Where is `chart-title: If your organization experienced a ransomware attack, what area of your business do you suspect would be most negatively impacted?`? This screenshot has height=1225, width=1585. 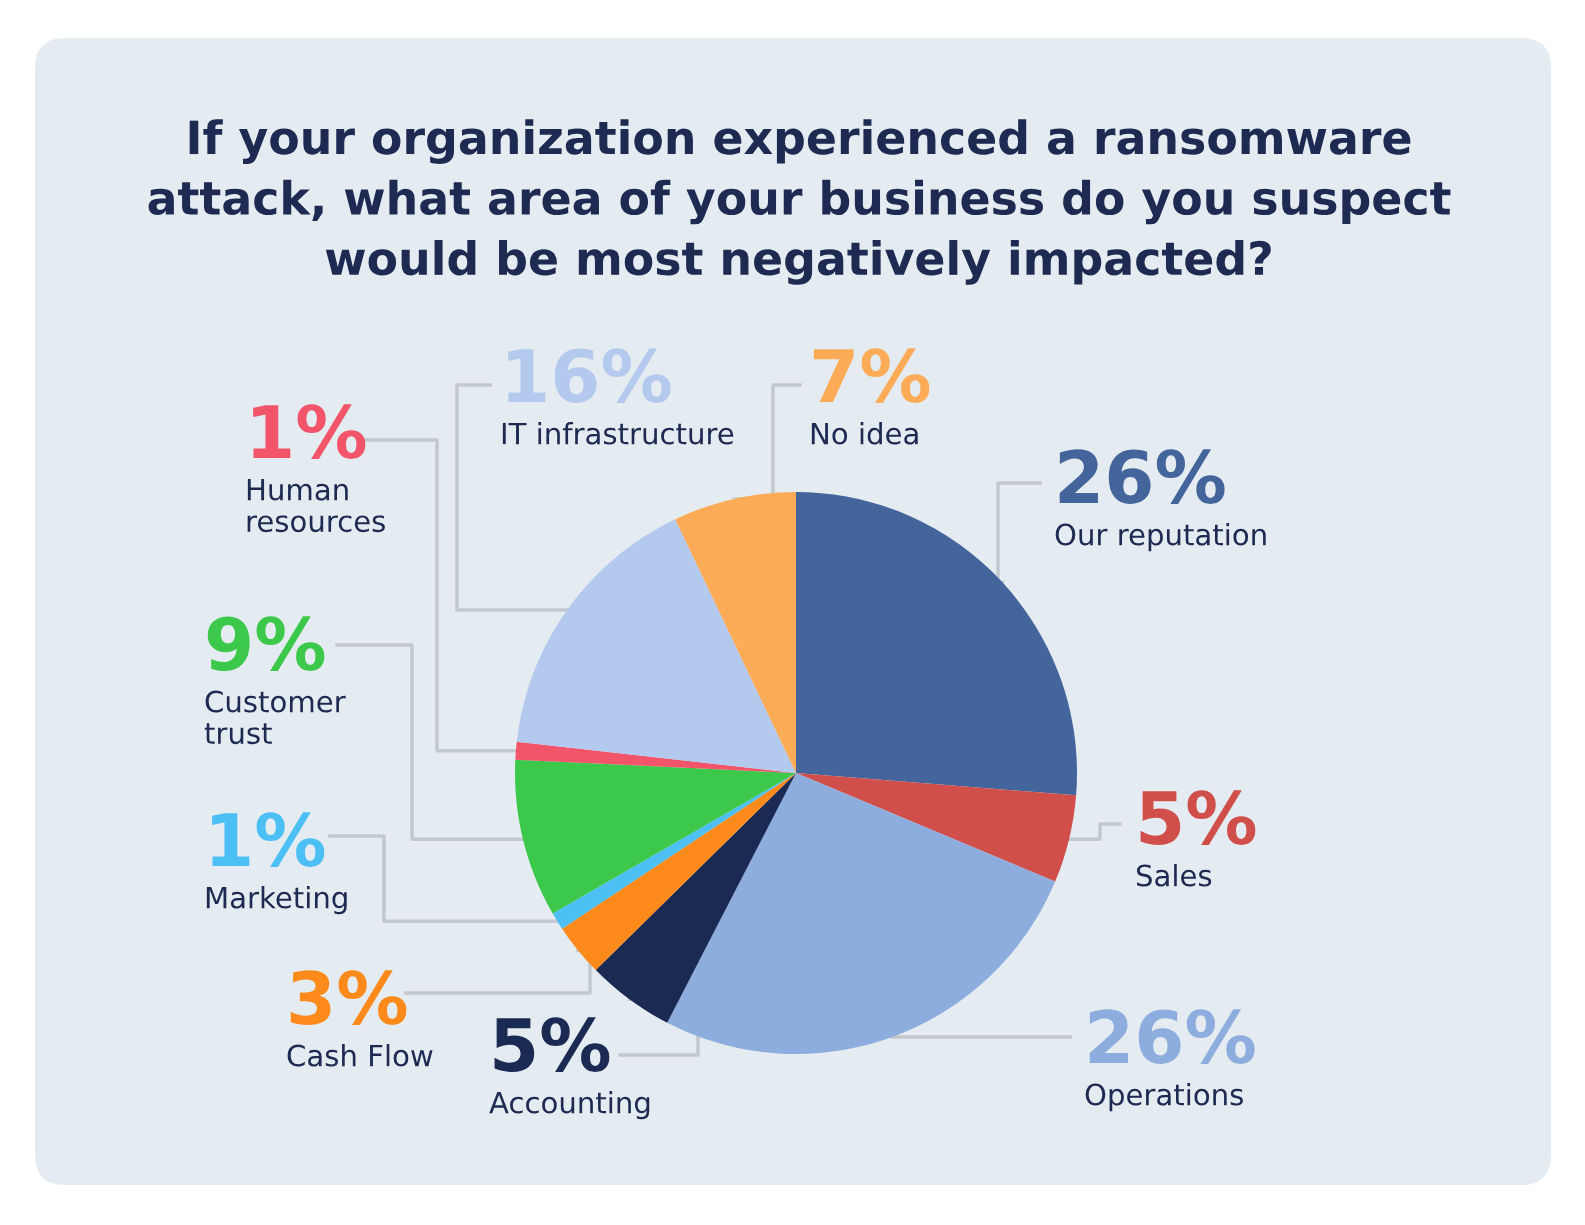 chart-title: If your organization experienced a ransomware attack, what area of your business do you suspect would be most negatively impacted? is located at coordinates (799, 202).